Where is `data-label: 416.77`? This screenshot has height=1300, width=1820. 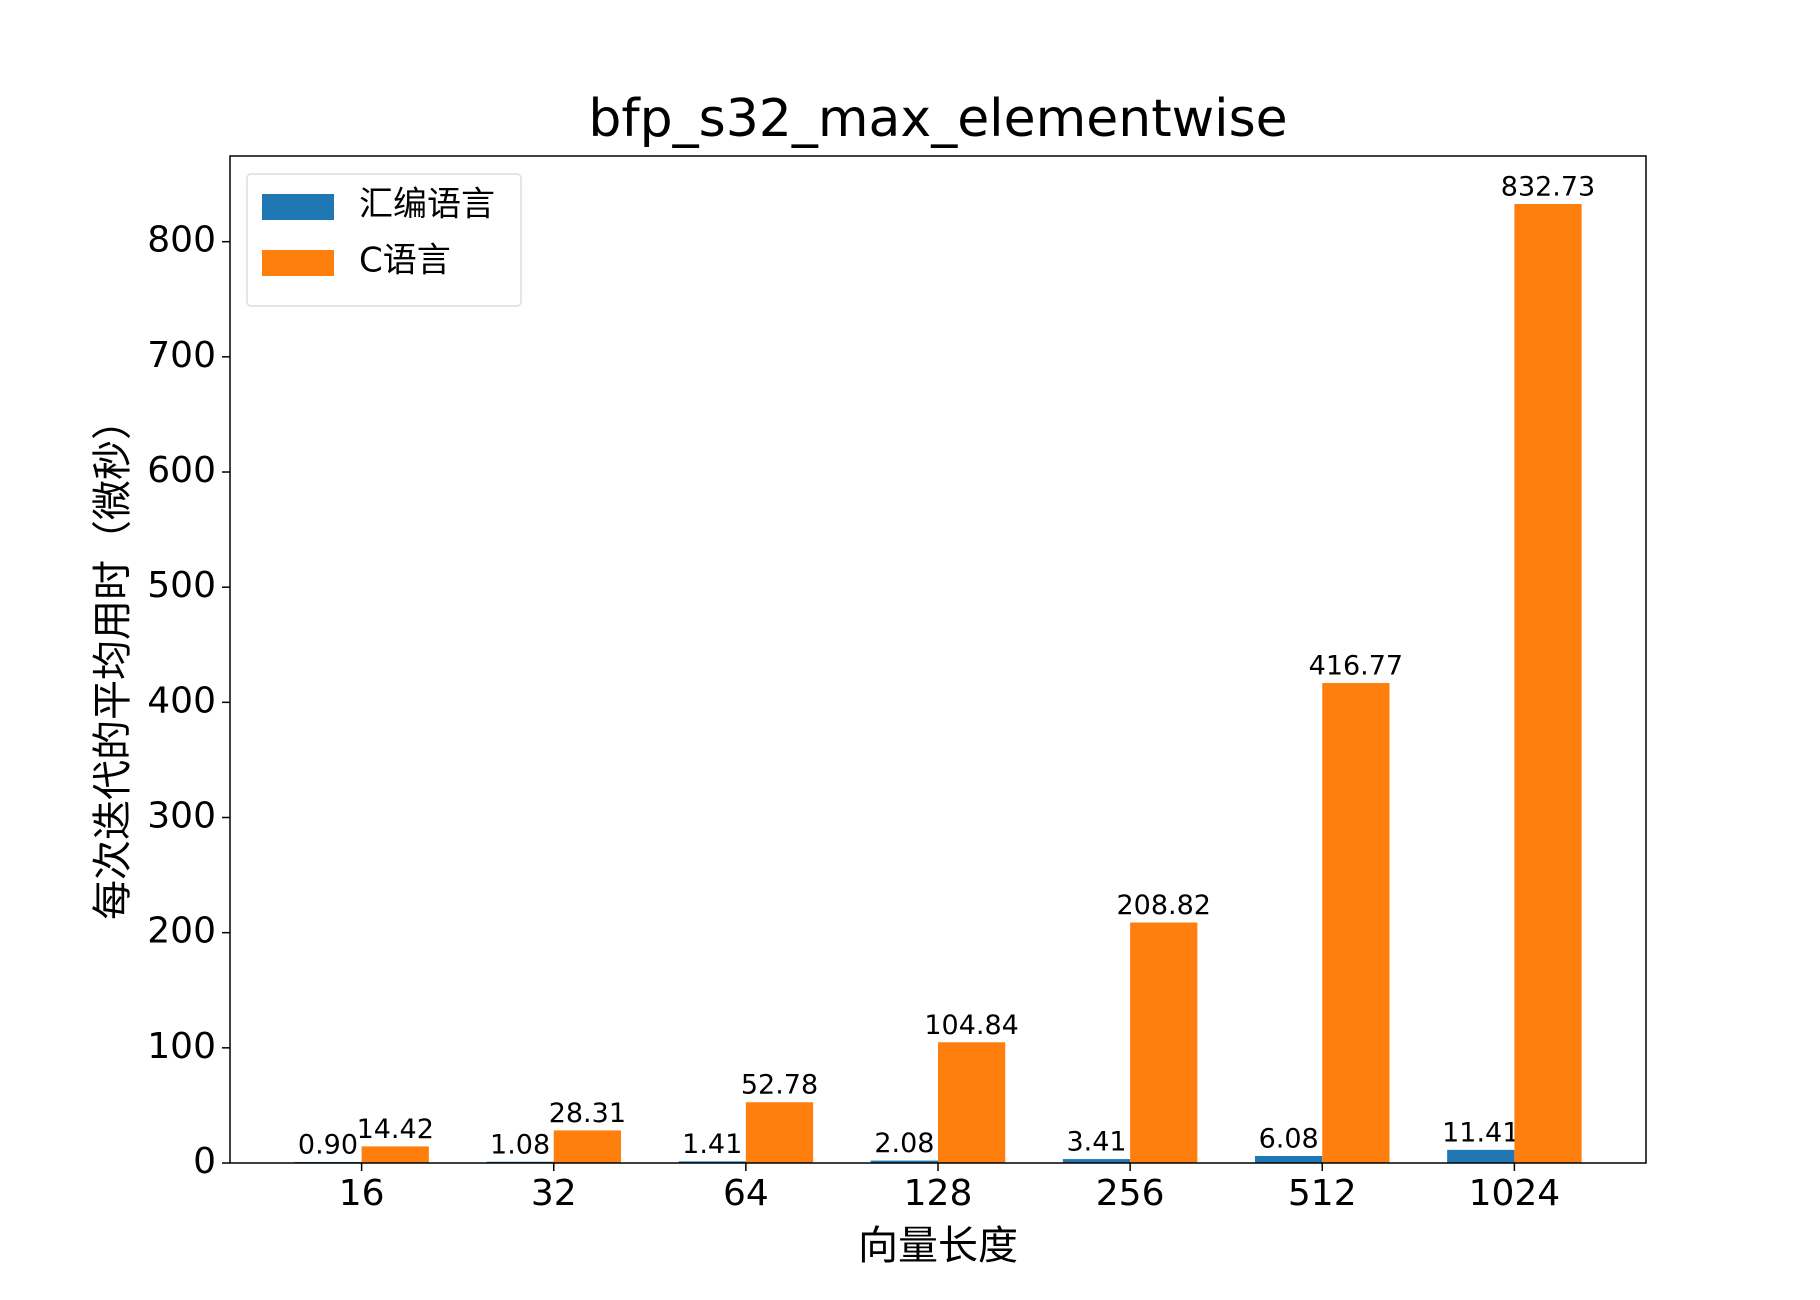 data-label: 416.77 is located at coordinates (1356, 666).